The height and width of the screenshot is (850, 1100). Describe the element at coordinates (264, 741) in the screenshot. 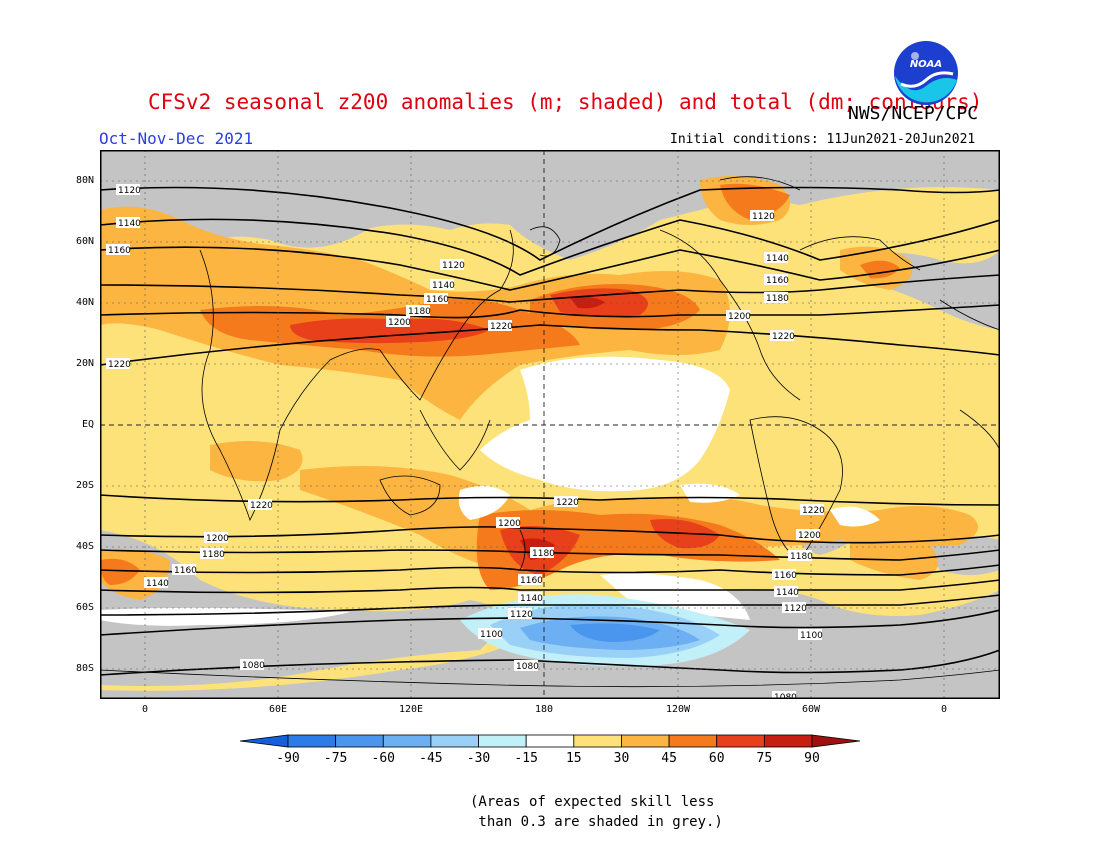

I see `colorbar-min-arrow` at that location.